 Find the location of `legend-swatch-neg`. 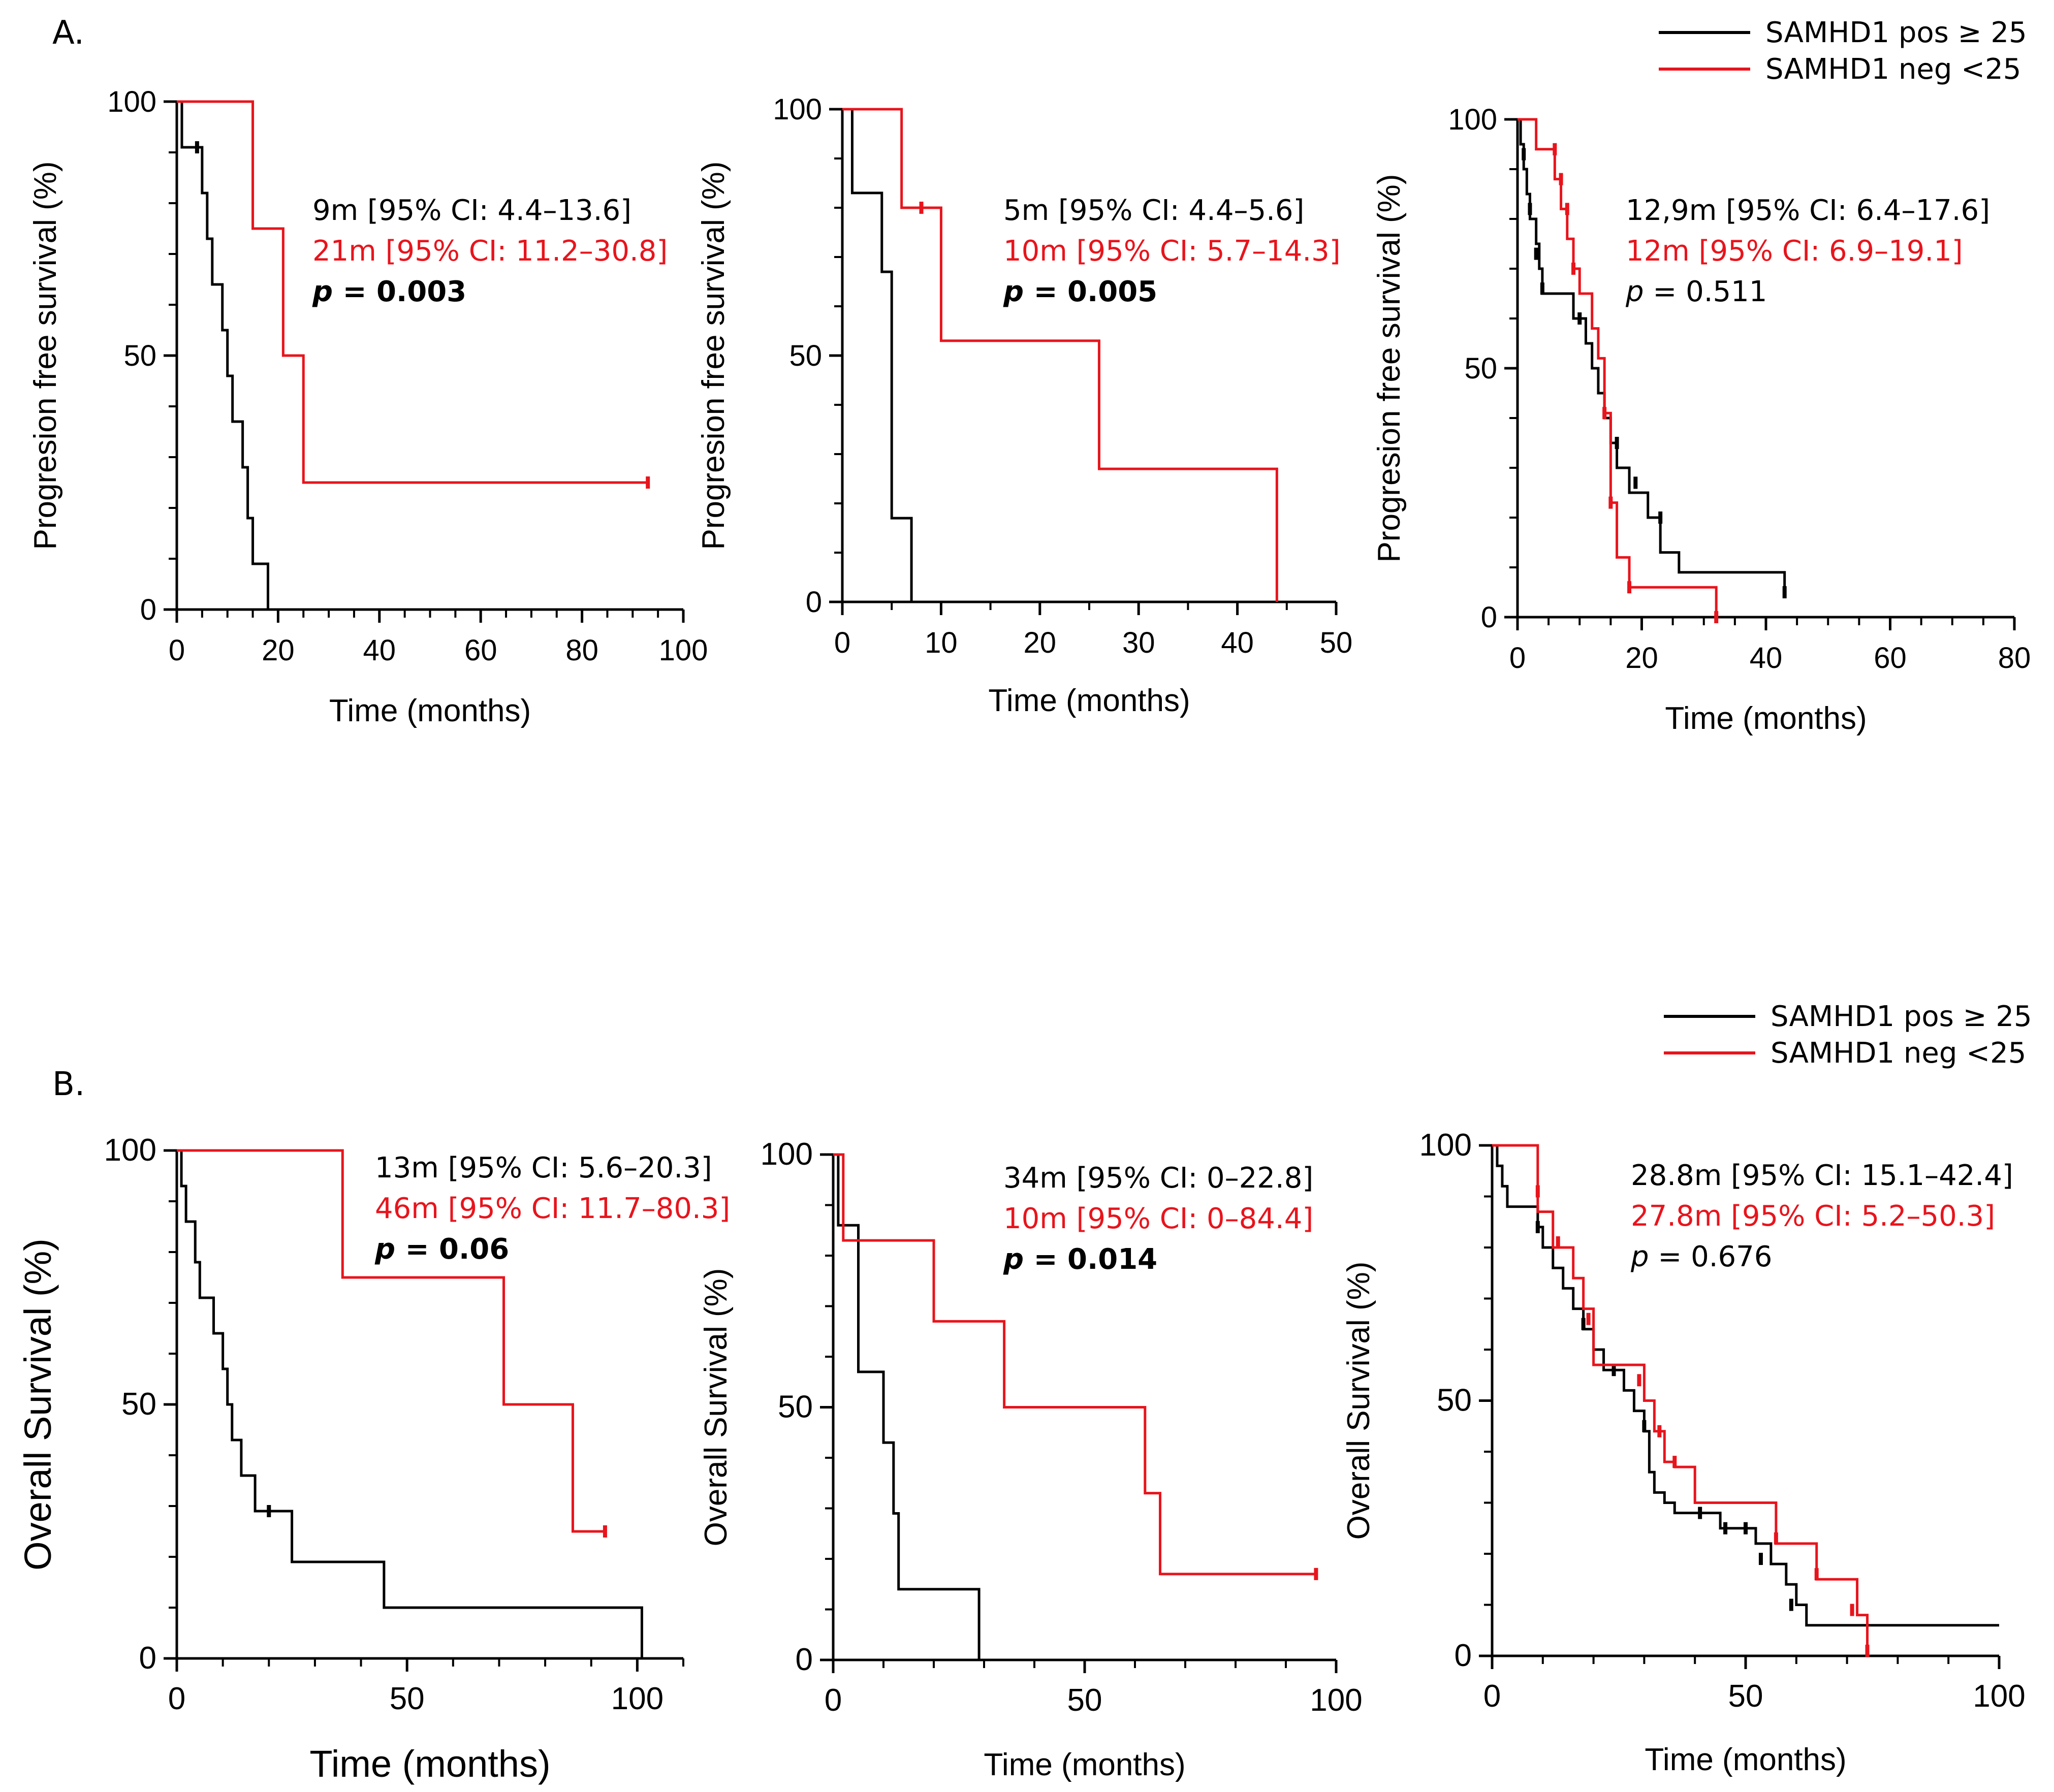

legend-swatch-neg is located at coordinates (1710, 1052).